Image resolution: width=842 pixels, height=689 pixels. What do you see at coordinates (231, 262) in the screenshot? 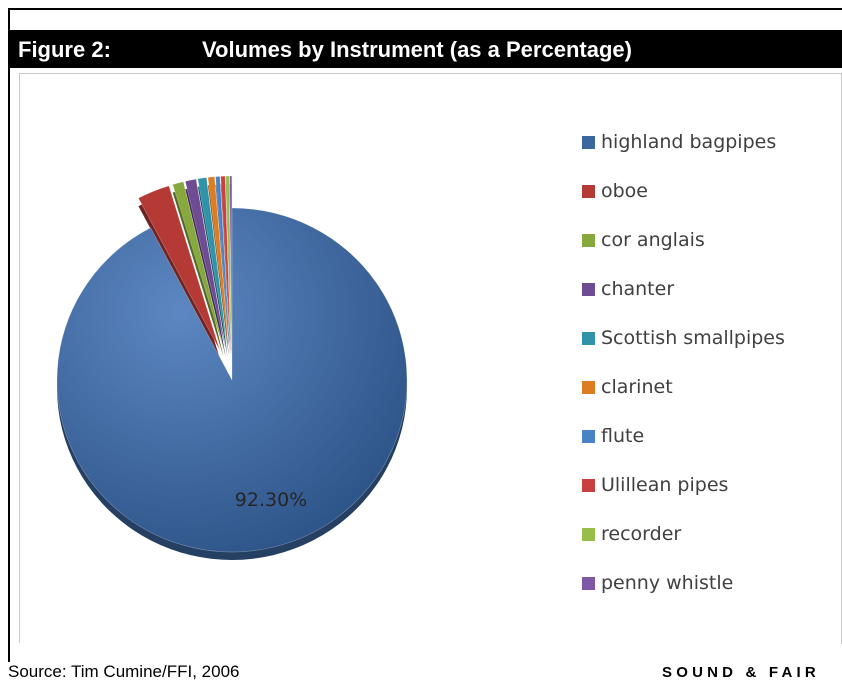
I see `pie-slice-penny-whistle` at bounding box center [231, 262].